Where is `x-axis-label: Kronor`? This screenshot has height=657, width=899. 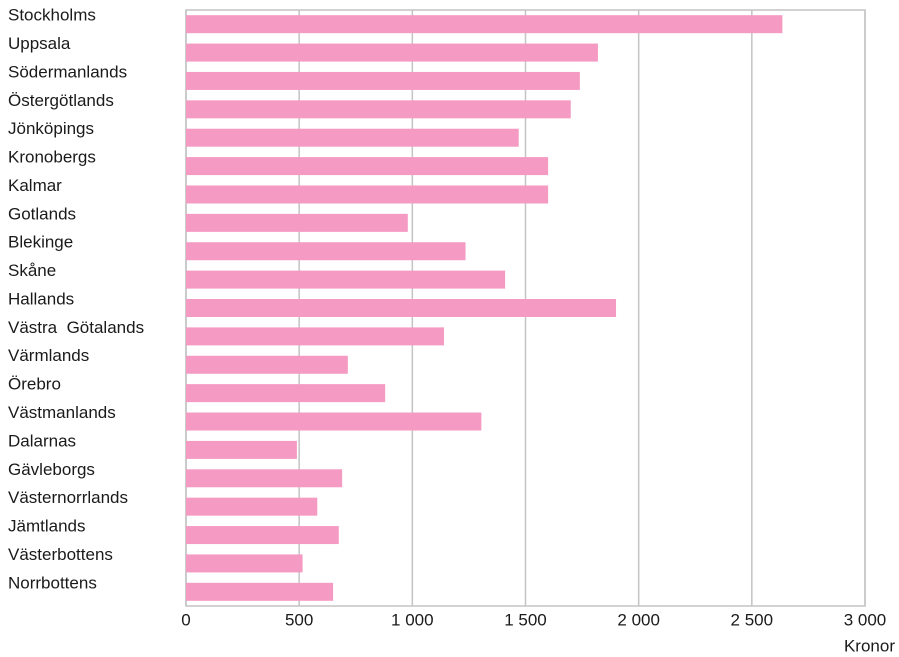 x-axis-label: Kronor is located at coordinates (869, 645).